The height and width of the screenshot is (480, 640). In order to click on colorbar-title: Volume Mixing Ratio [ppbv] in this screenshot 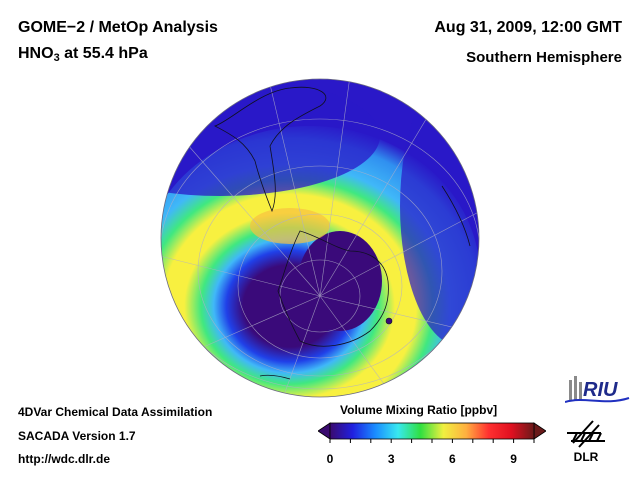, I will do `click(419, 410)`.